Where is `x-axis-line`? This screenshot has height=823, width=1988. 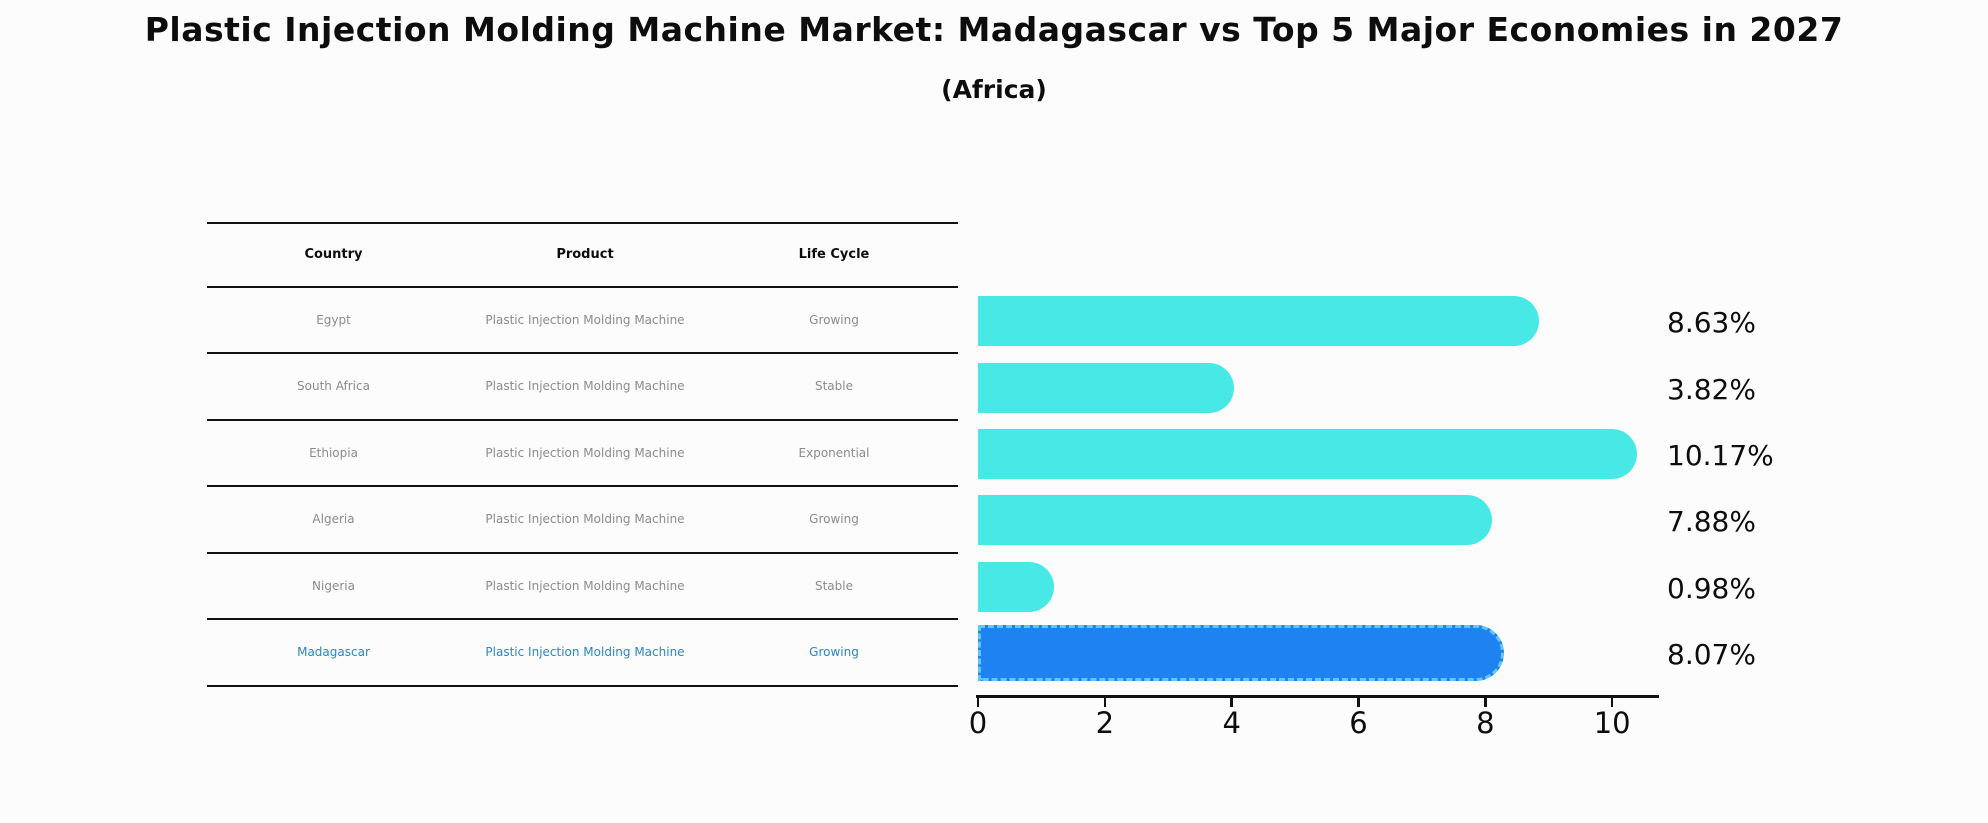 x-axis-line is located at coordinates (1317, 696).